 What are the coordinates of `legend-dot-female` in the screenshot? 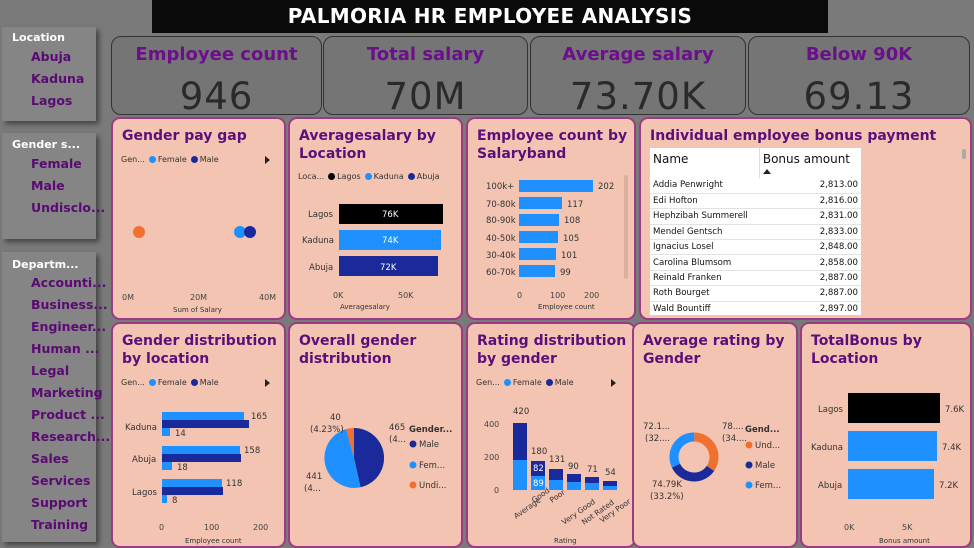 It's located at (413, 465).